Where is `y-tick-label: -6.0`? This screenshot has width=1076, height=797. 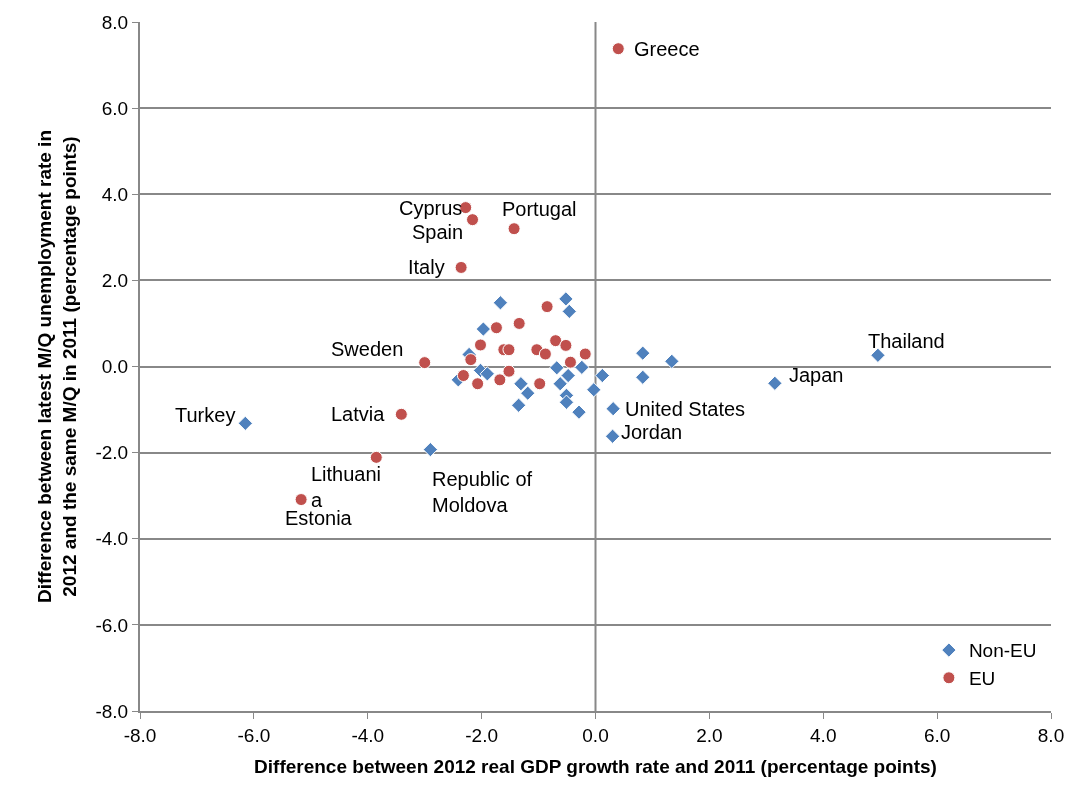 y-tick-label: -6.0 is located at coordinates (112, 625).